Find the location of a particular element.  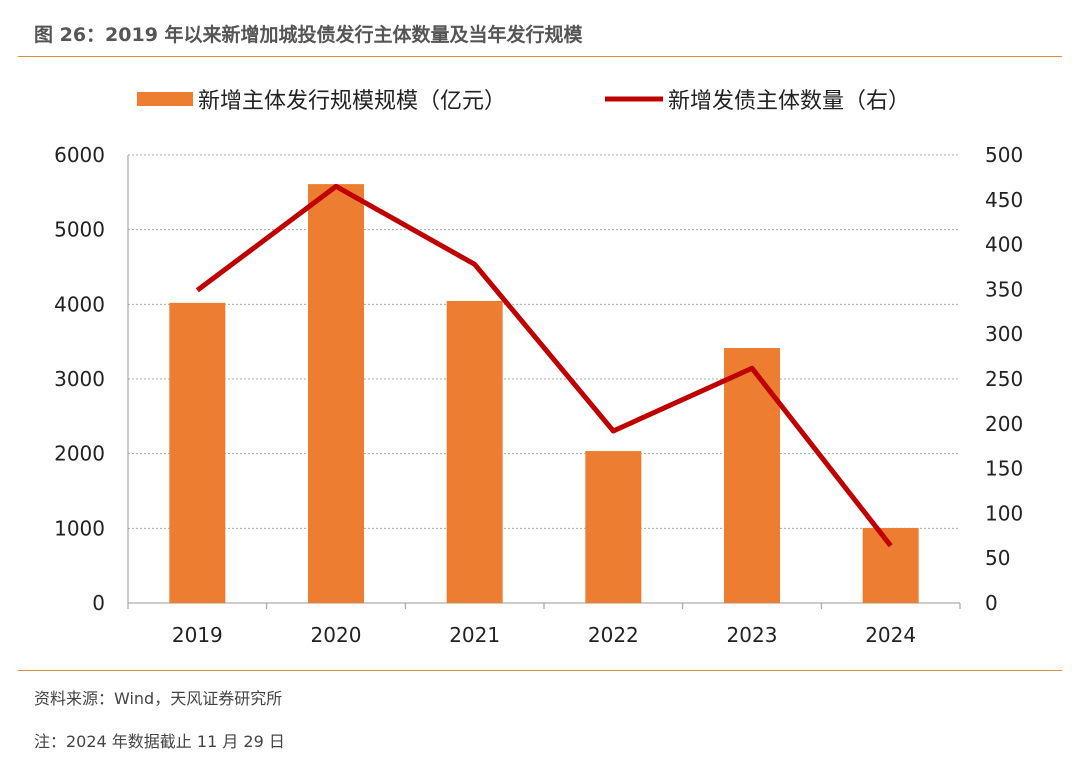

right-tick-label: 450 is located at coordinates (1004, 200).